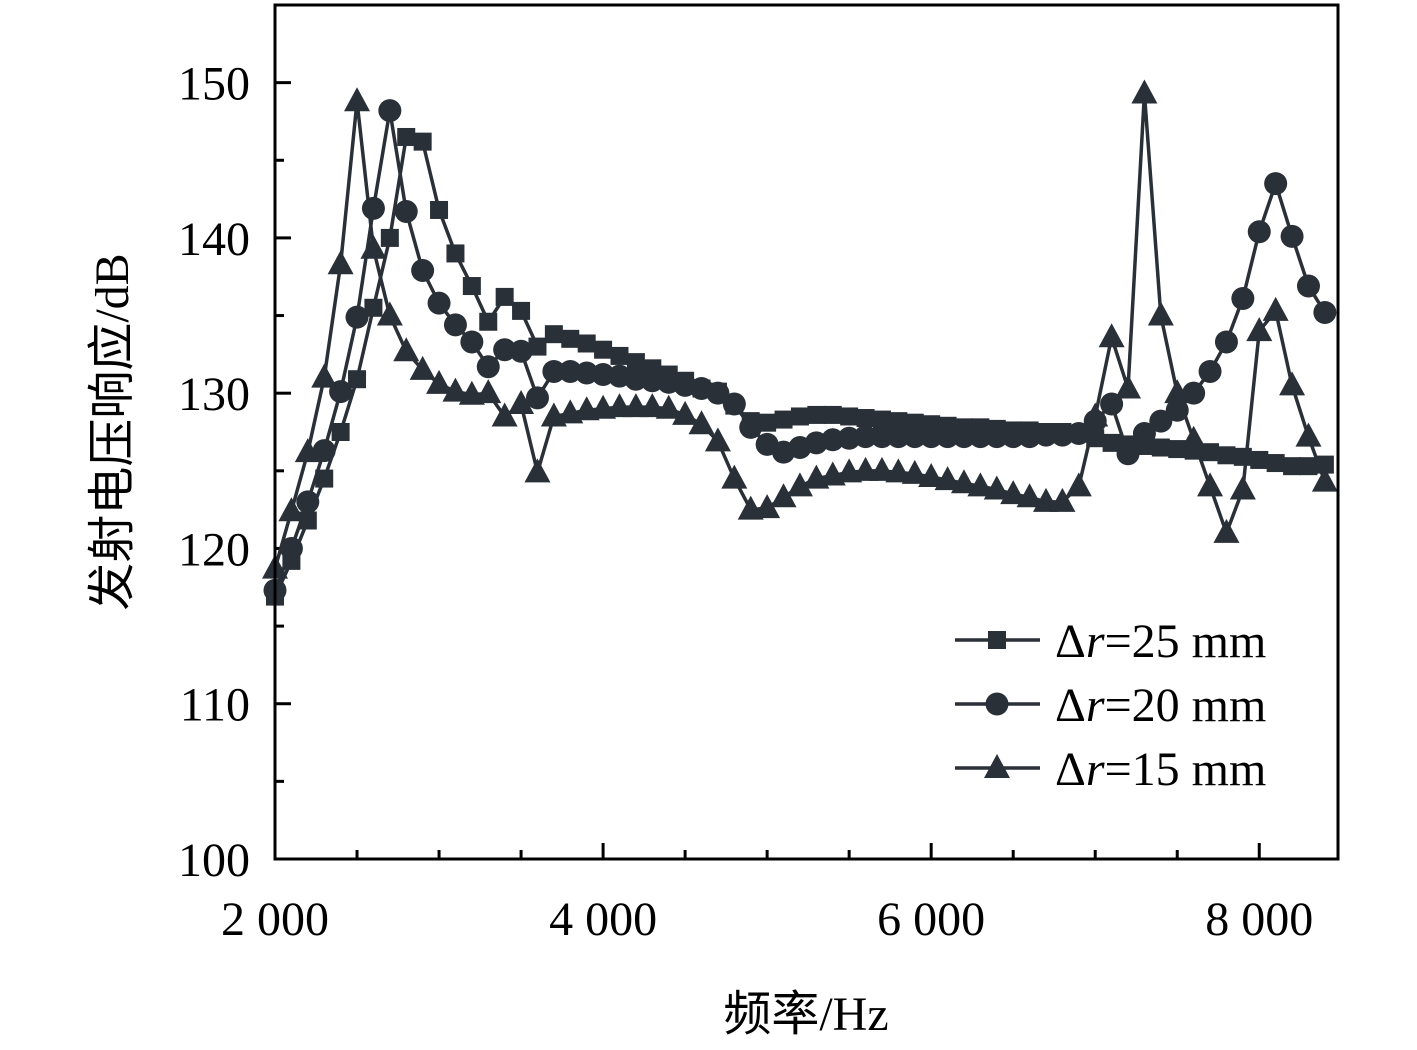 The width and height of the screenshot is (1417, 1050). I want to click on legend-entry: Δr=20 mm, so click(1110, 705).